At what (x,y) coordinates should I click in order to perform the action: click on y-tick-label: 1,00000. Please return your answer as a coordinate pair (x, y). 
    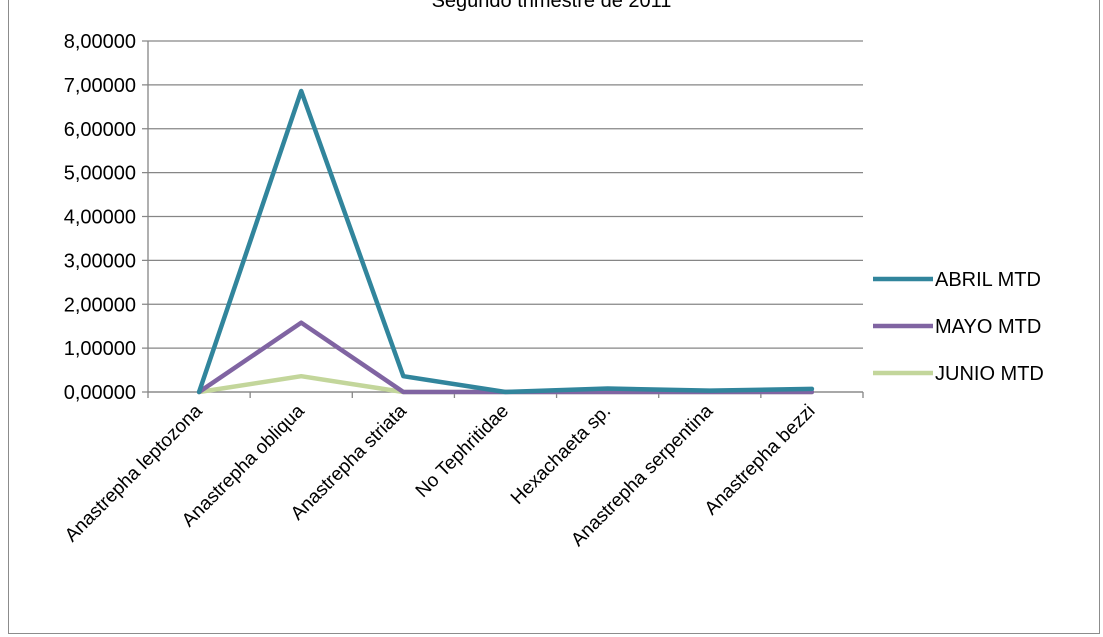
    Looking at the image, I should click on (100, 349).